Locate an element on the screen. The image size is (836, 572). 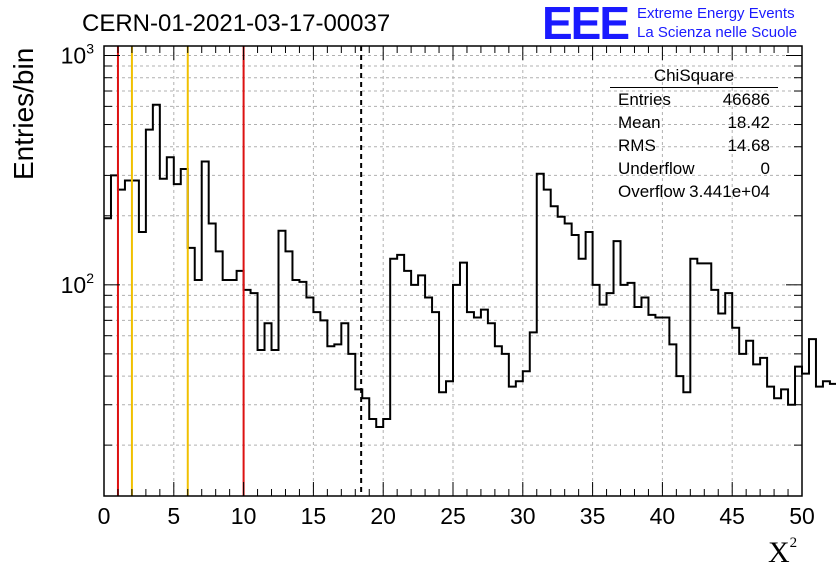
x-tick-label: 40 is located at coordinates (663, 516).